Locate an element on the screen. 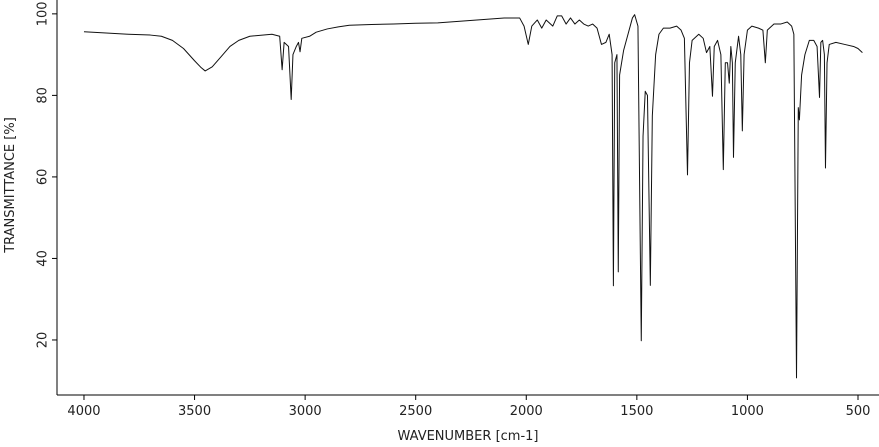 Image resolution: width=879 pixels, height=447 pixels. x-tick-label: 3500 is located at coordinates (194, 411).